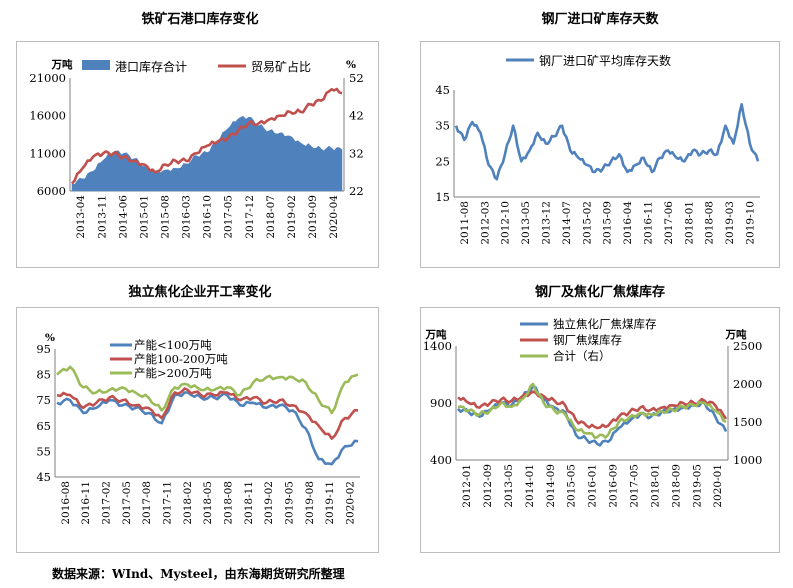 The width and height of the screenshot is (793, 588). Describe the element at coordinates (43, 400) in the screenshot. I see `chart-3-ytick-label: 75` at that location.